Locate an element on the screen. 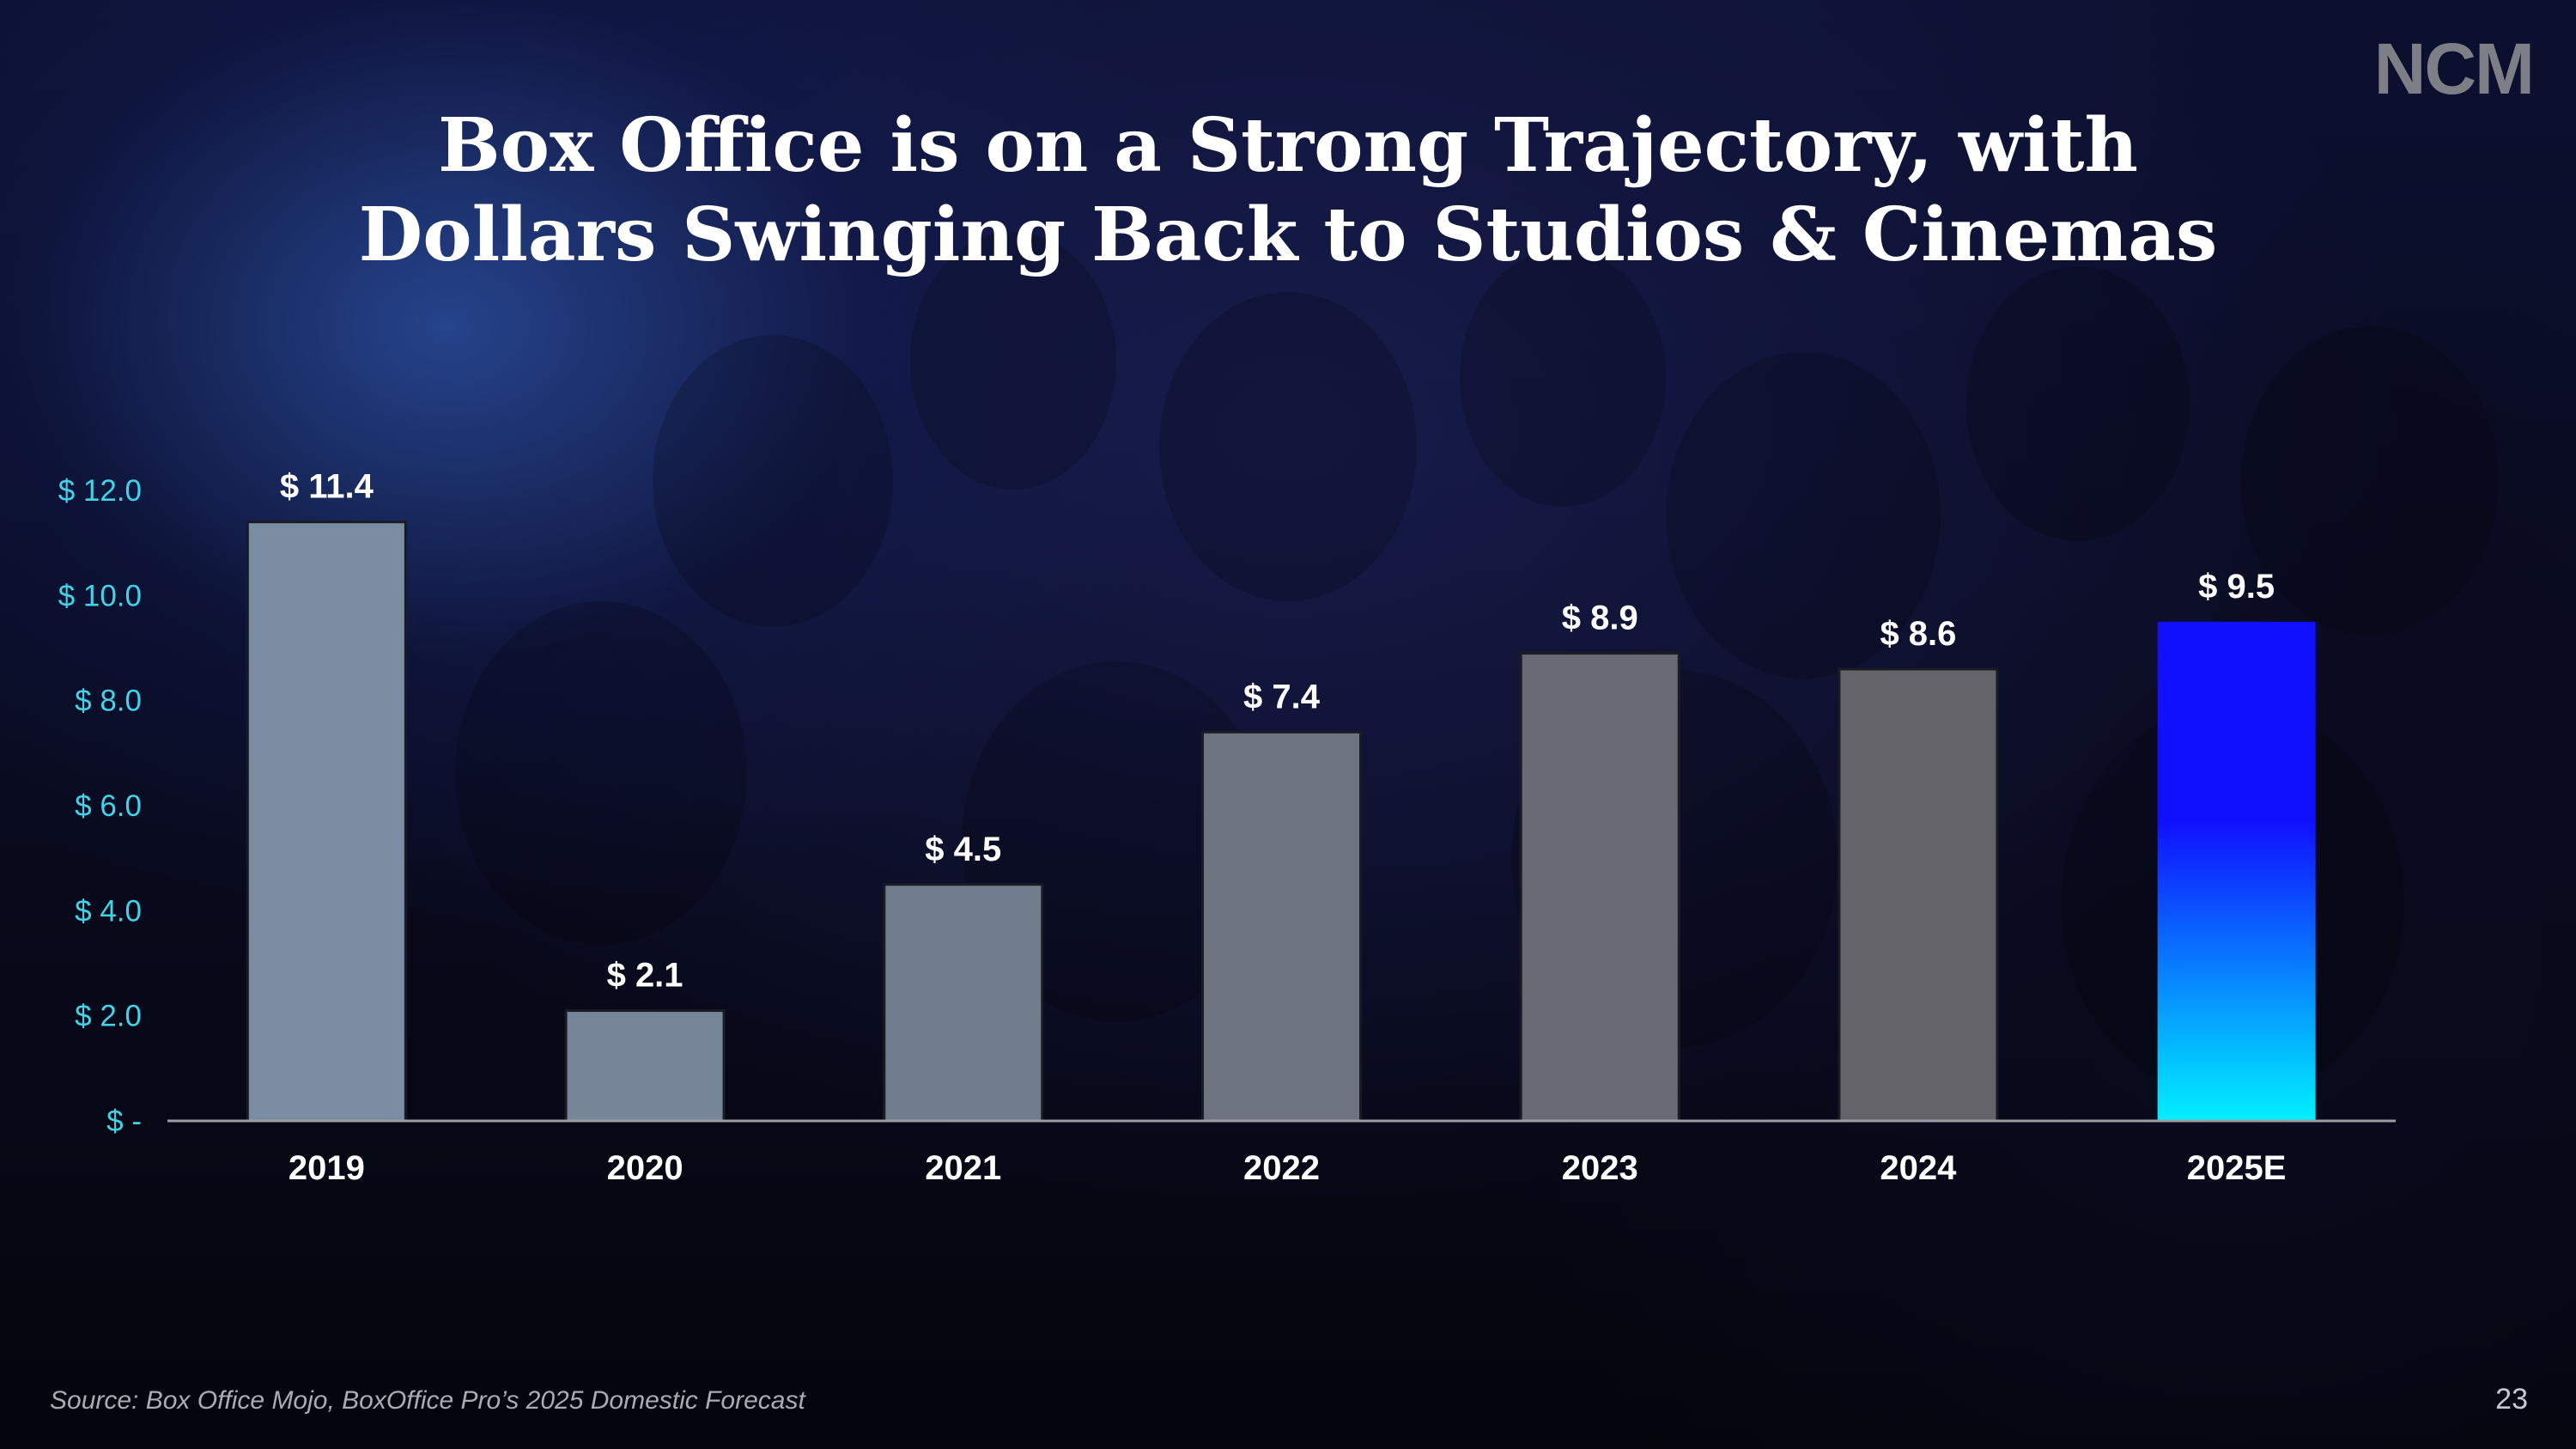  bar-2020 is located at coordinates (645, 1066).